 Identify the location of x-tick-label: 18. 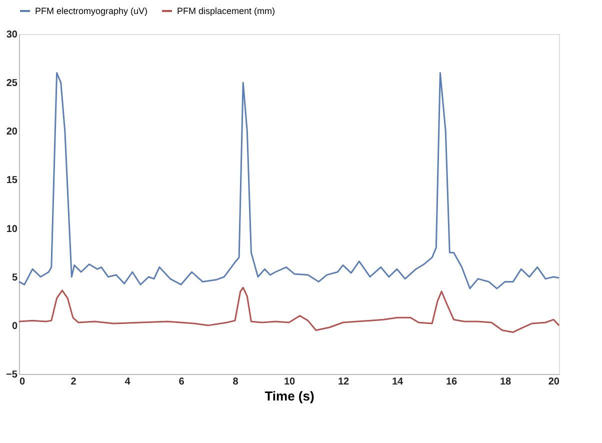
(506, 382).